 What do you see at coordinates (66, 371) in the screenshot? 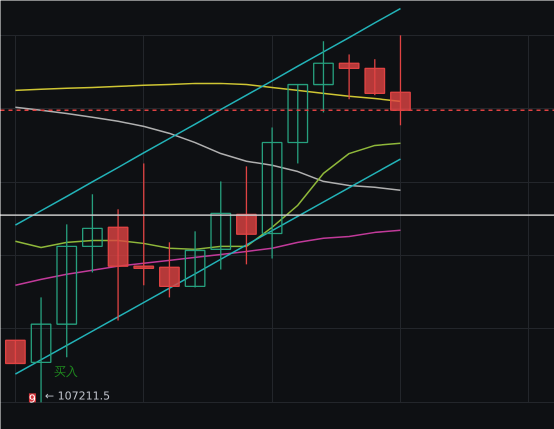
I see `annotation: 买入` at bounding box center [66, 371].